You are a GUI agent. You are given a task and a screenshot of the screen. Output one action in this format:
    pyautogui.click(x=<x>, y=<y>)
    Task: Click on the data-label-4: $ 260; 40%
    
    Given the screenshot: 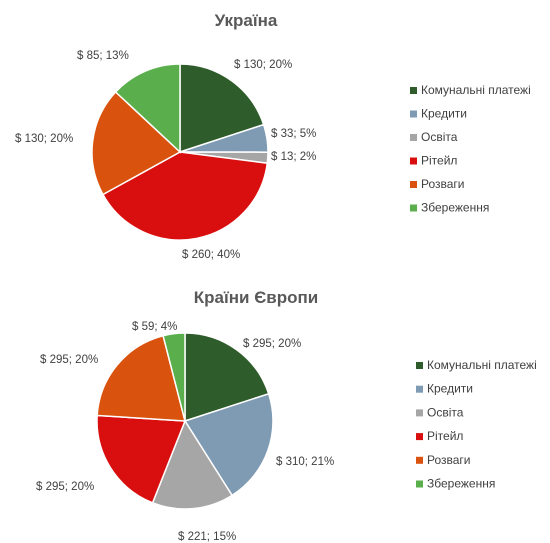 What is the action you would take?
    pyautogui.click(x=211, y=255)
    